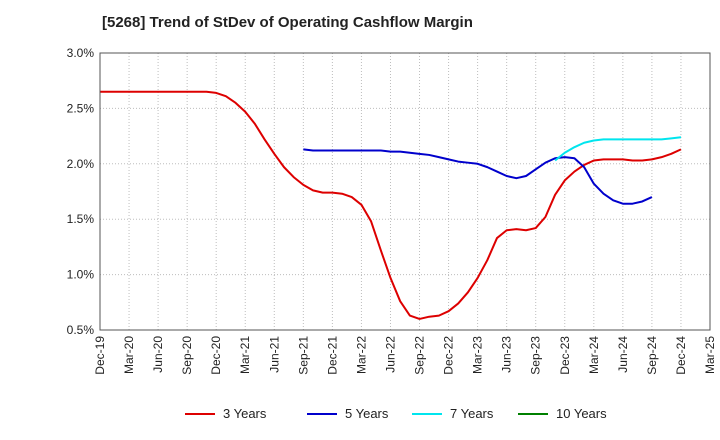 This screenshot has width=720, height=440. What do you see at coordinates (420, 355) in the screenshot?
I see `x-tick-label: Sep-22` at bounding box center [420, 355].